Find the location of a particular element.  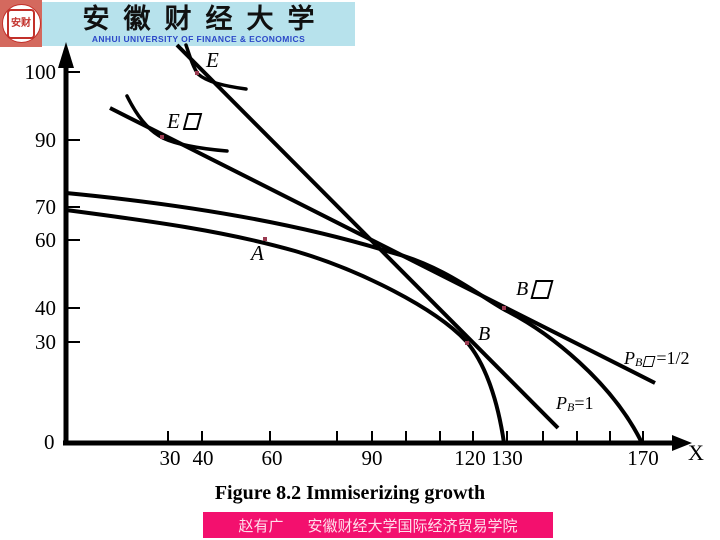

seal-circle-icon: 安财 is located at coordinates (21, 23).